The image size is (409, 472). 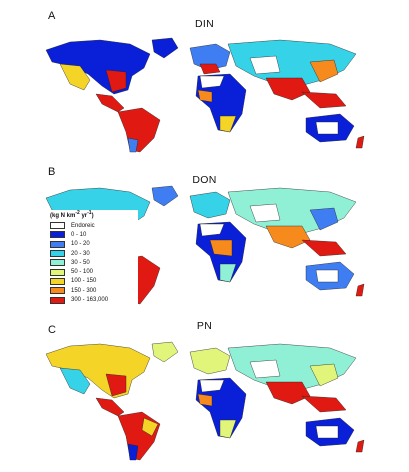 I want to click on panel-letter: A, so click(x=52, y=16).